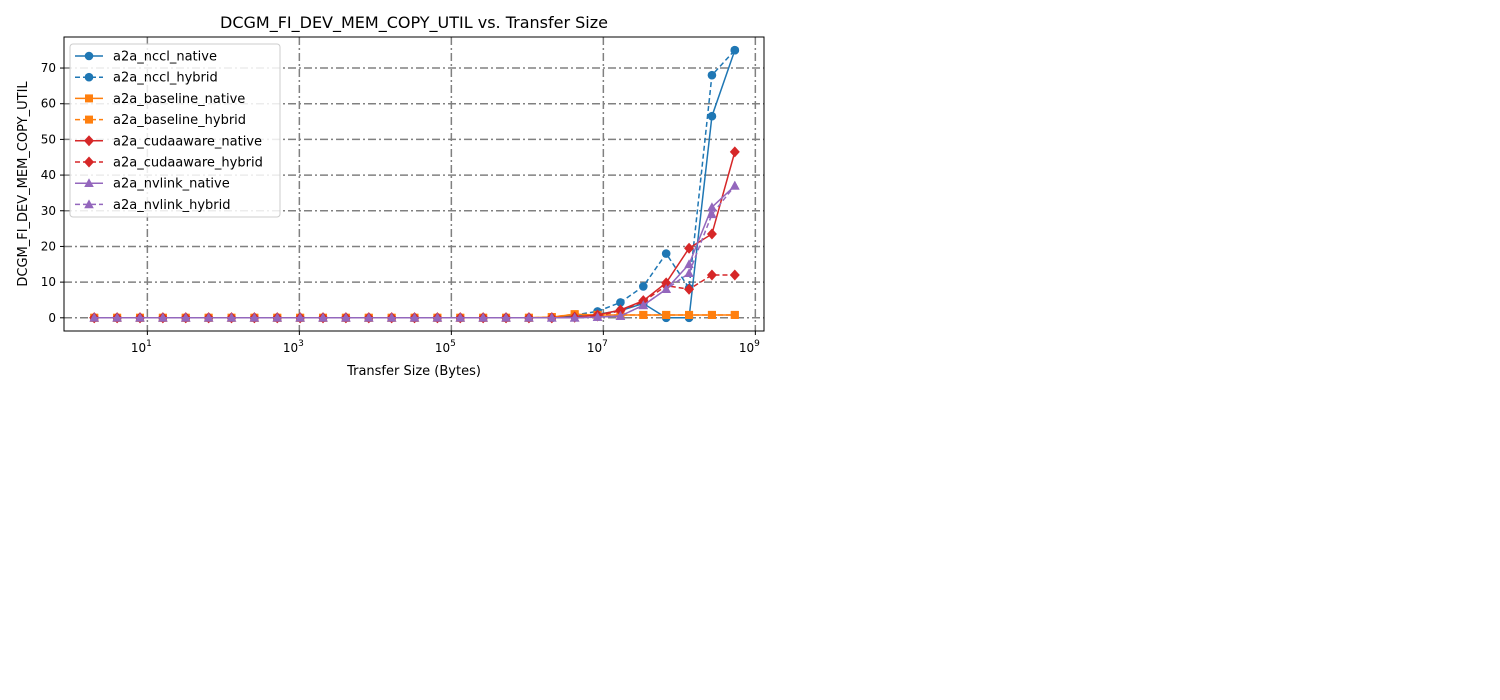 Image resolution: width=1500 pixels, height=700 pixels. I want to click on legend-label: a2a_nvlink_native, so click(171, 184).